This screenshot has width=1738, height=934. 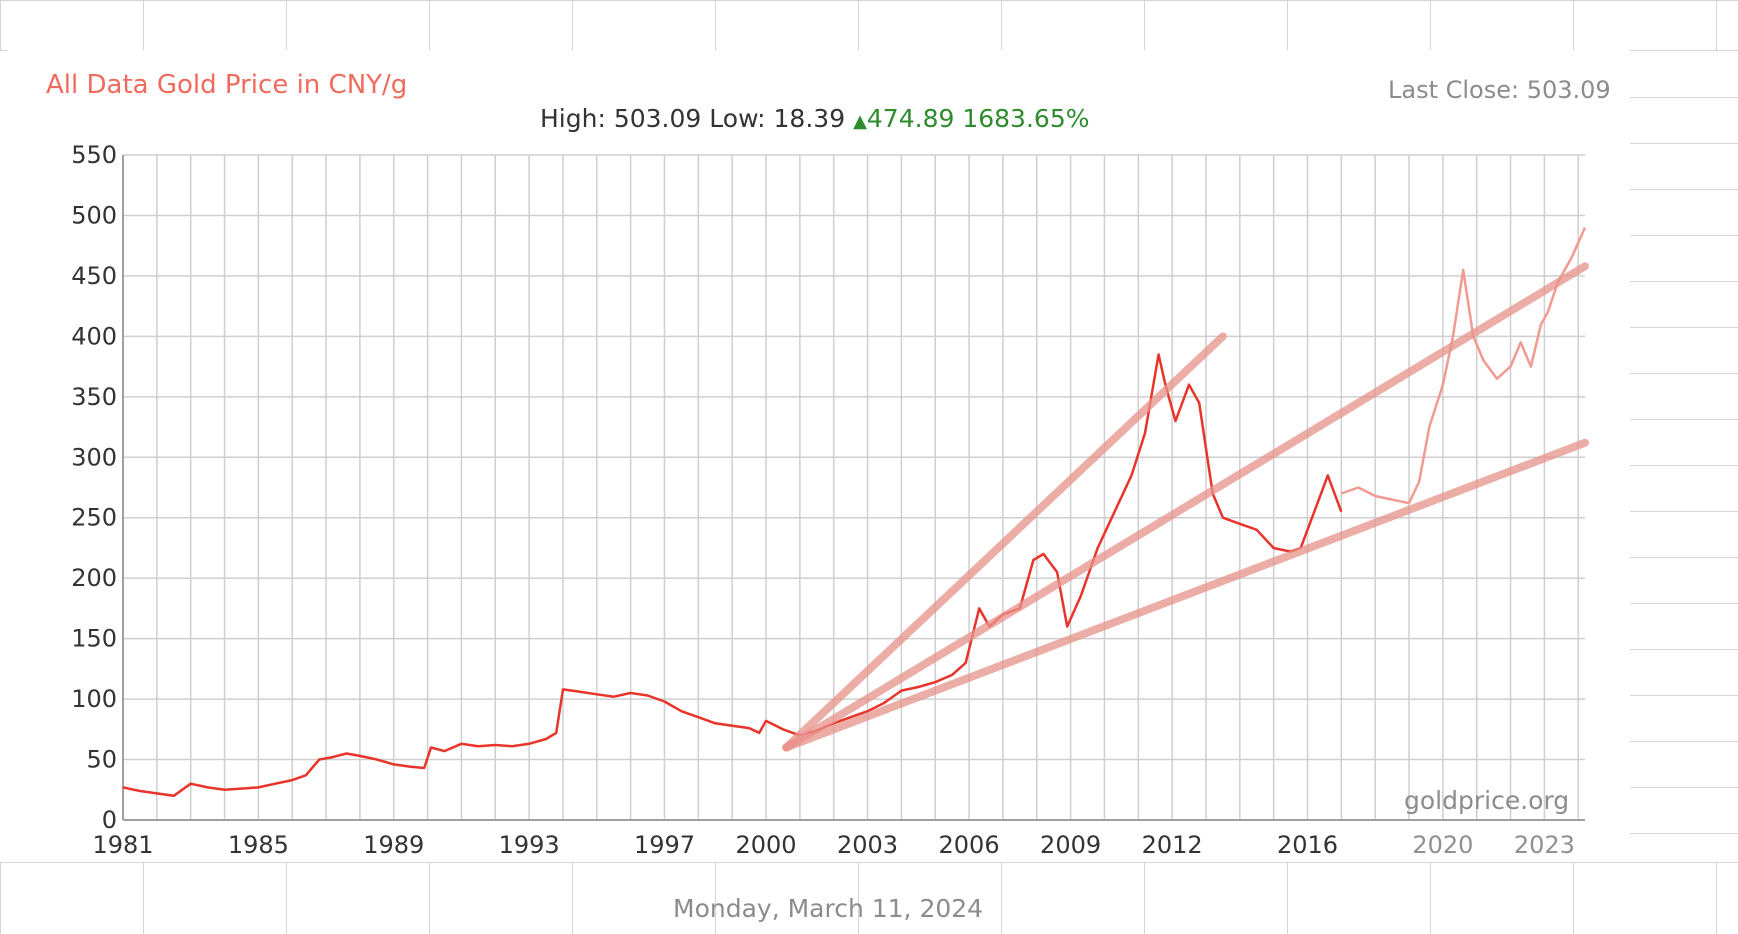 What do you see at coordinates (94, 155) in the screenshot?
I see `y-tick-label: 550` at bounding box center [94, 155].